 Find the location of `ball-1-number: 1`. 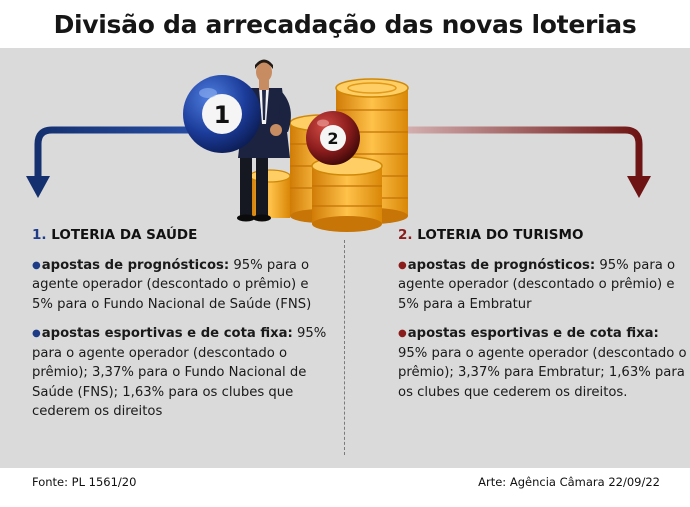

ball-1-number: 1 is located at coordinates (222, 115).